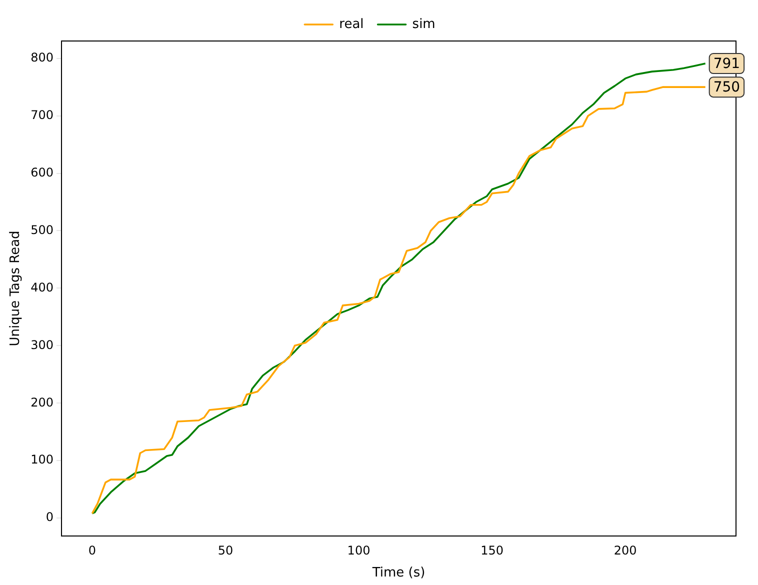 The image size is (758, 585). I want to click on y-tick-label: 300, so click(42, 345).